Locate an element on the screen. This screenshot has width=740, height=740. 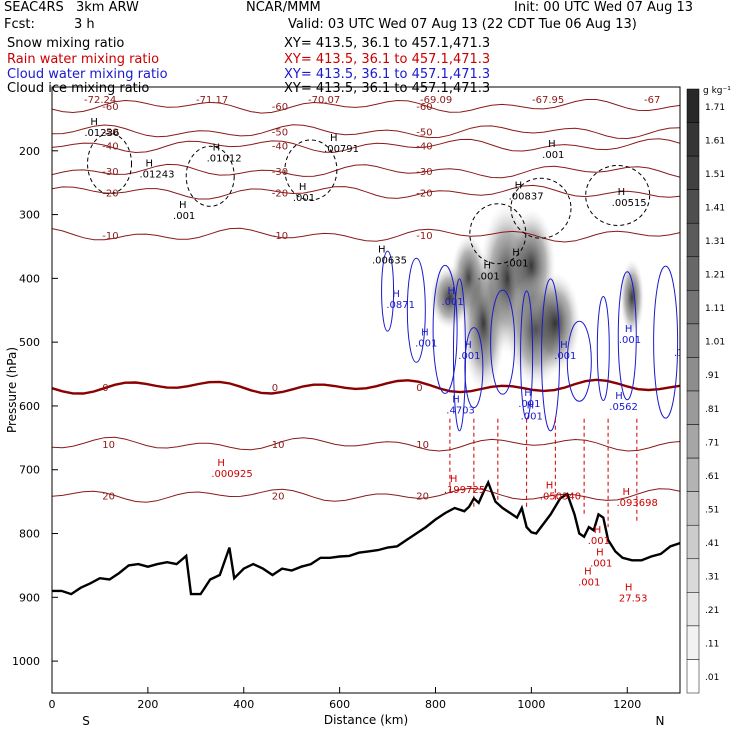
colorbar-tick-label: 1.61 is located at coordinates (715, 141).